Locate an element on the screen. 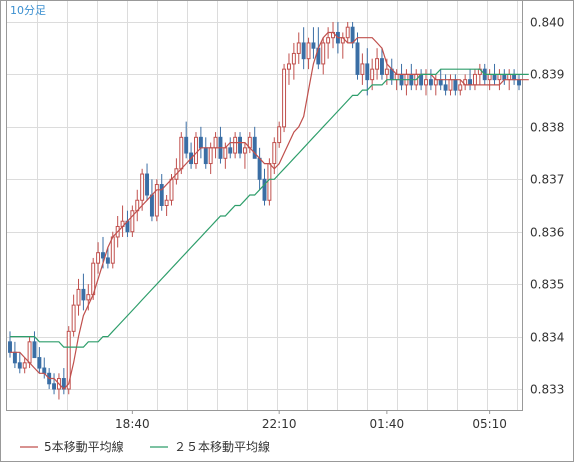  y-tick-label: 0.839 is located at coordinates (547, 75).